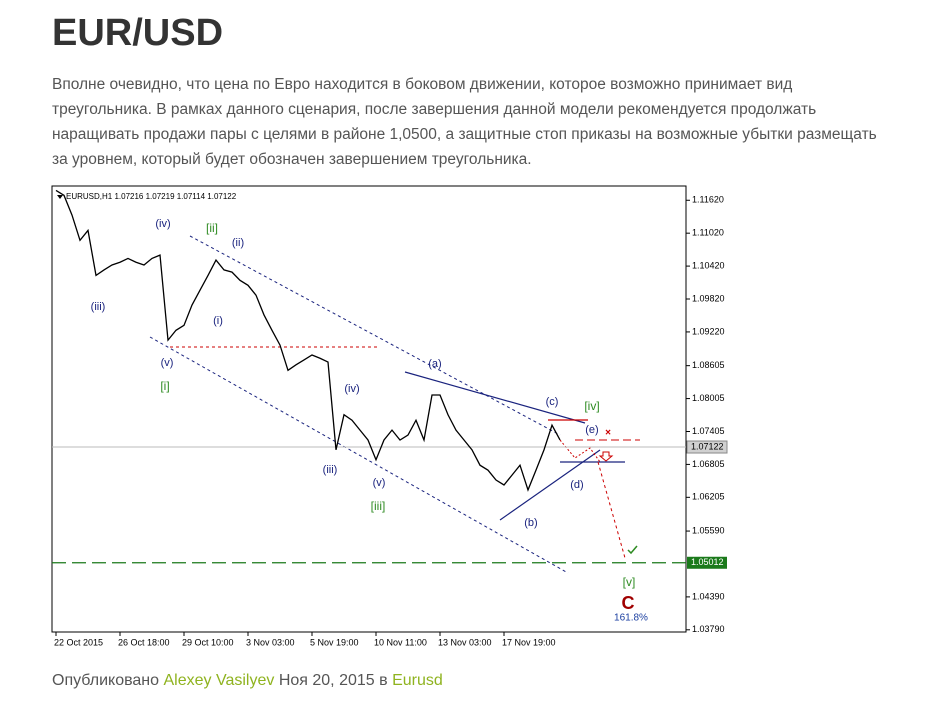 The width and height of the screenshot is (926, 728). Describe the element at coordinates (375, 335) in the screenshot. I see `channel-upper` at that location.